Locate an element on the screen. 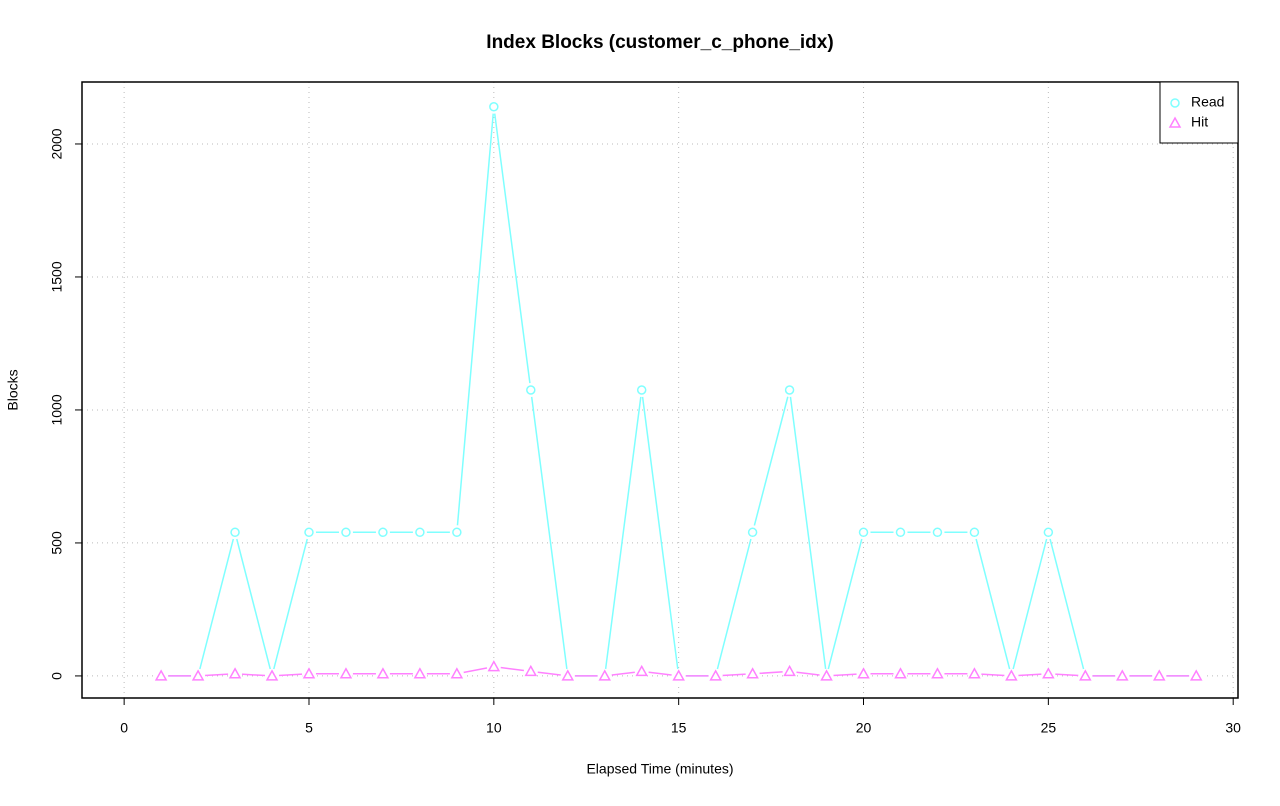 This screenshot has height=806, width=1280. chart-title: Index Blocks (customer_c_phone_idx) is located at coordinates (659, 42).